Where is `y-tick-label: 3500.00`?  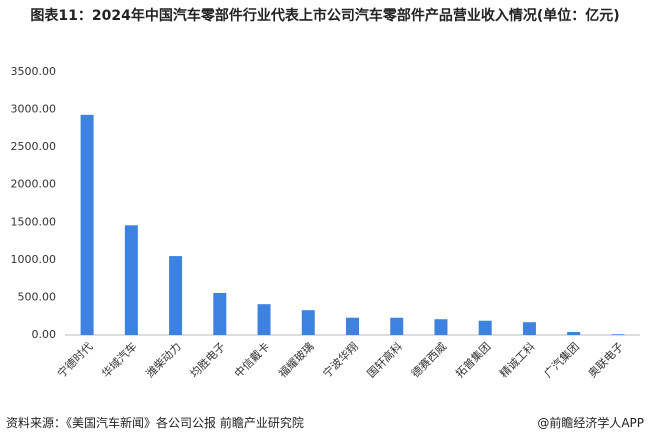
y-tick-label: 3500.00 is located at coordinates (34, 71).